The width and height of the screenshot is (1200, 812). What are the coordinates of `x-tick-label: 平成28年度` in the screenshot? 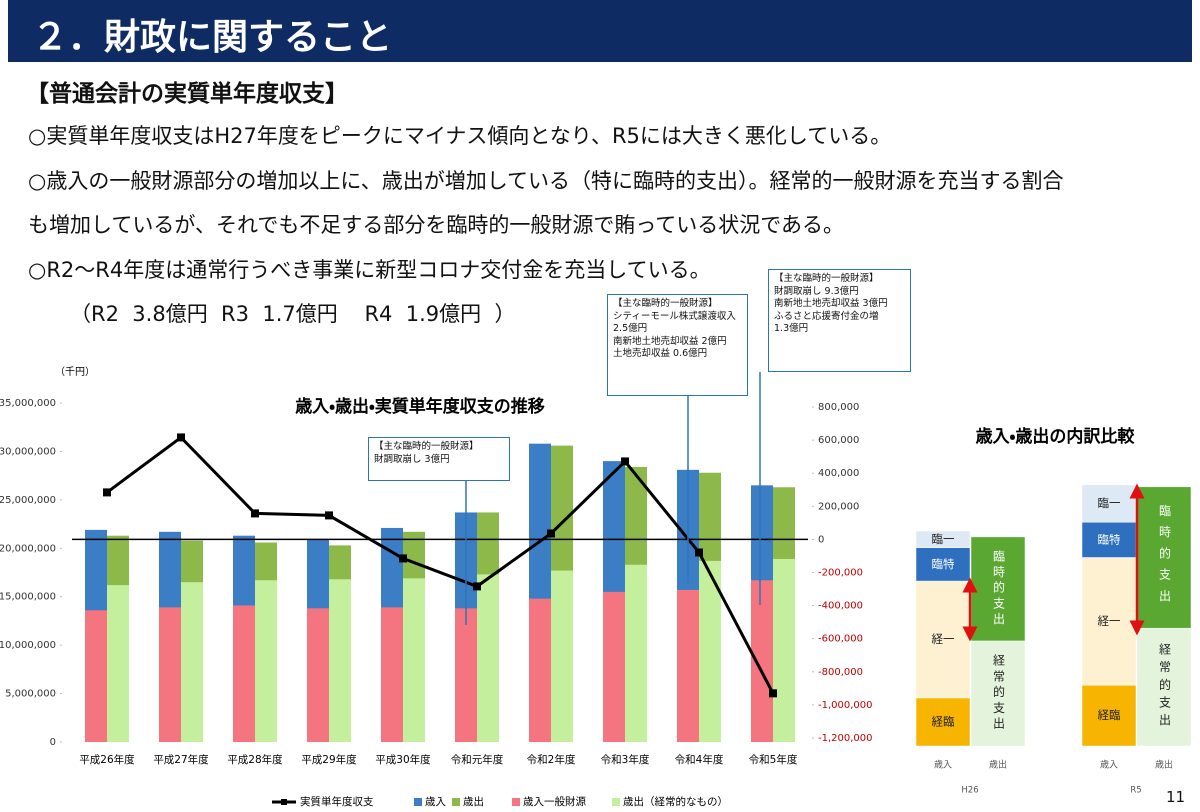 It's located at (255, 759).